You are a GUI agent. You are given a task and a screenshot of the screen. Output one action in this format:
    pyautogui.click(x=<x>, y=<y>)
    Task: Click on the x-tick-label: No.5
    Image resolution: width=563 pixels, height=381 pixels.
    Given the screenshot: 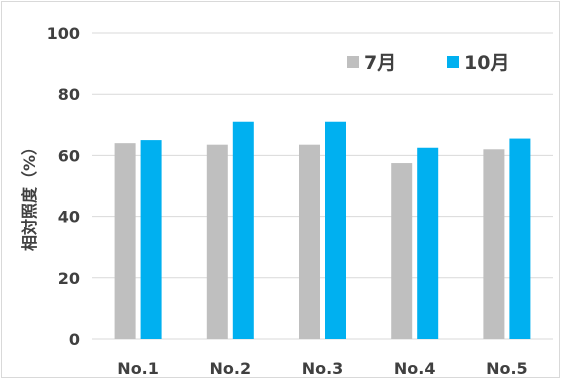 What is the action you would take?
    pyautogui.click(x=507, y=368)
    